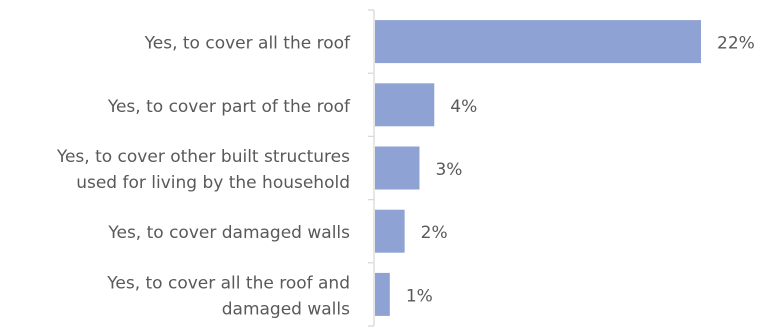  Describe the element at coordinates (203, 157) in the screenshot. I see `category-label-line: Yes, to cover other built structures` at that location.